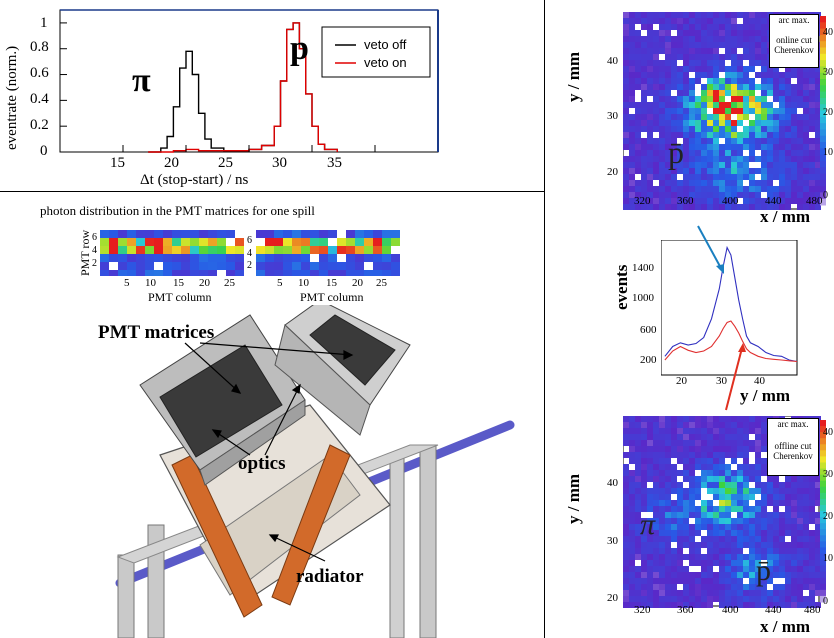 The width and height of the screenshot is (834, 638). I want to click on pmt-matrix-right, so click(328, 253).